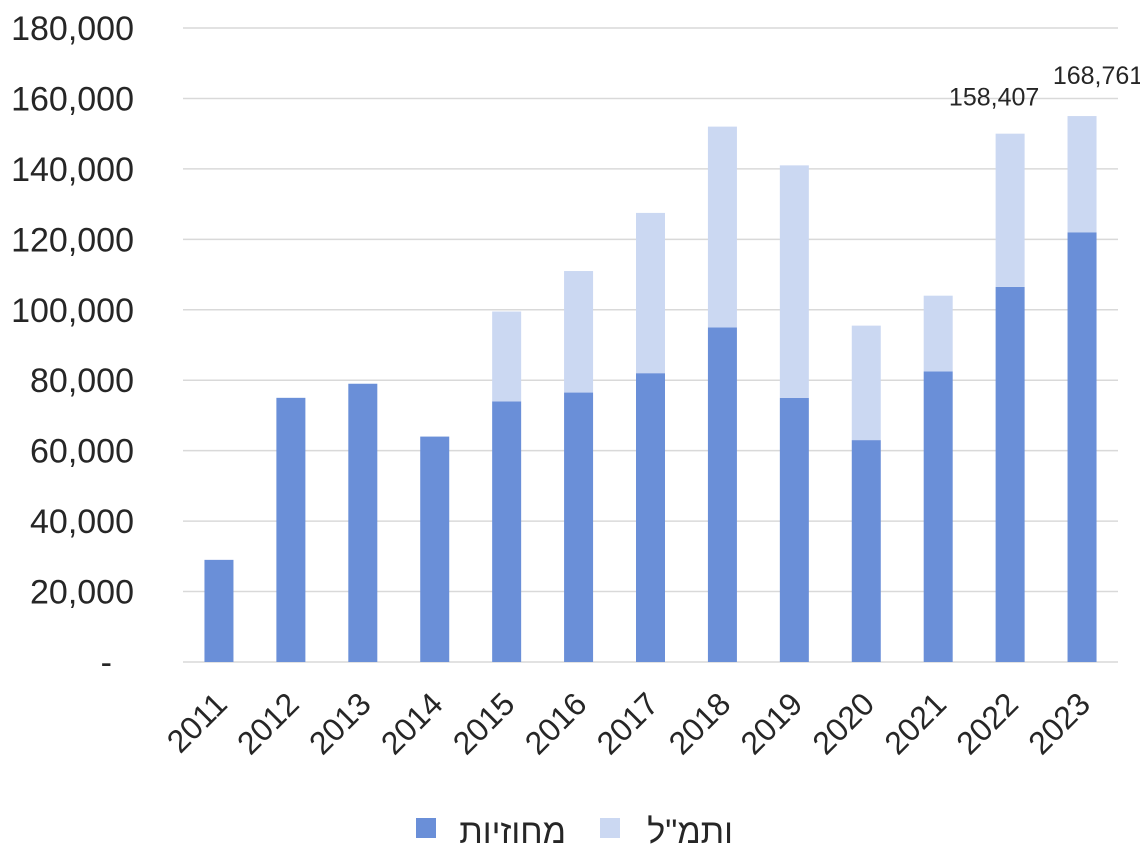  I want to click on y-tick-label: 20,000, so click(82, 593).